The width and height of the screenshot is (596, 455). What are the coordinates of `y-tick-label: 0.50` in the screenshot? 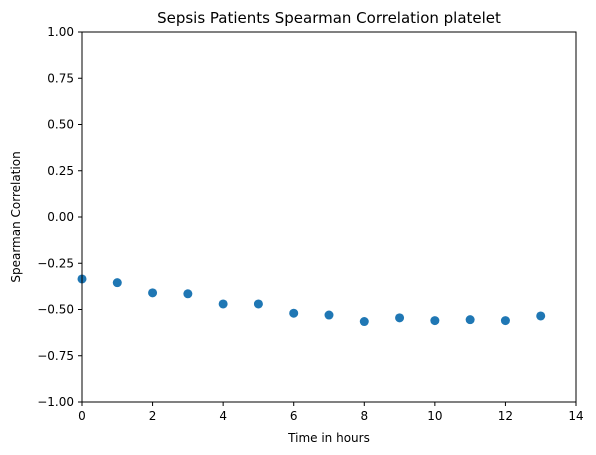 It's located at (60, 125).